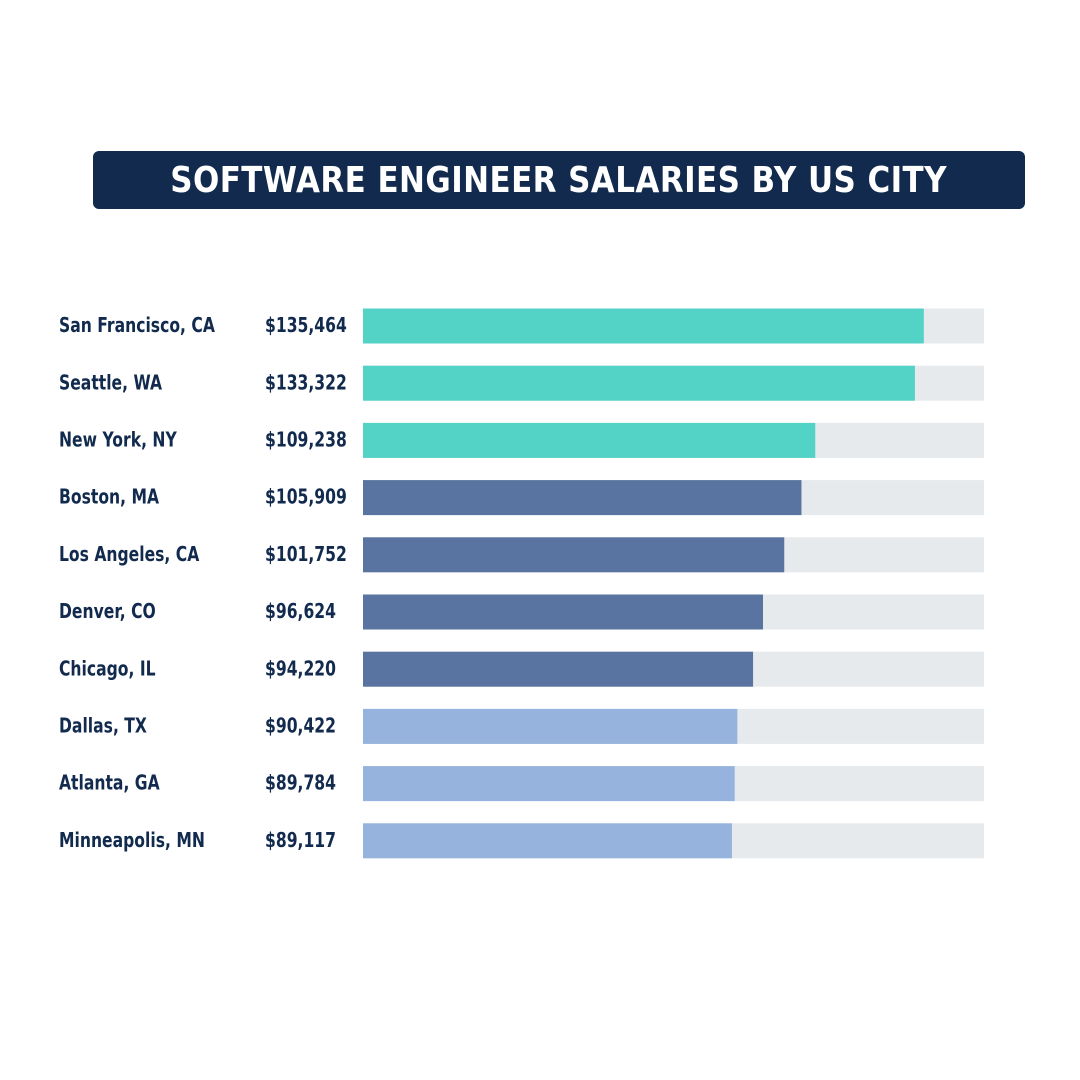 The width and height of the screenshot is (1080, 1080). Describe the element at coordinates (306, 554) in the screenshot. I see `value-label: $101,752` at that location.